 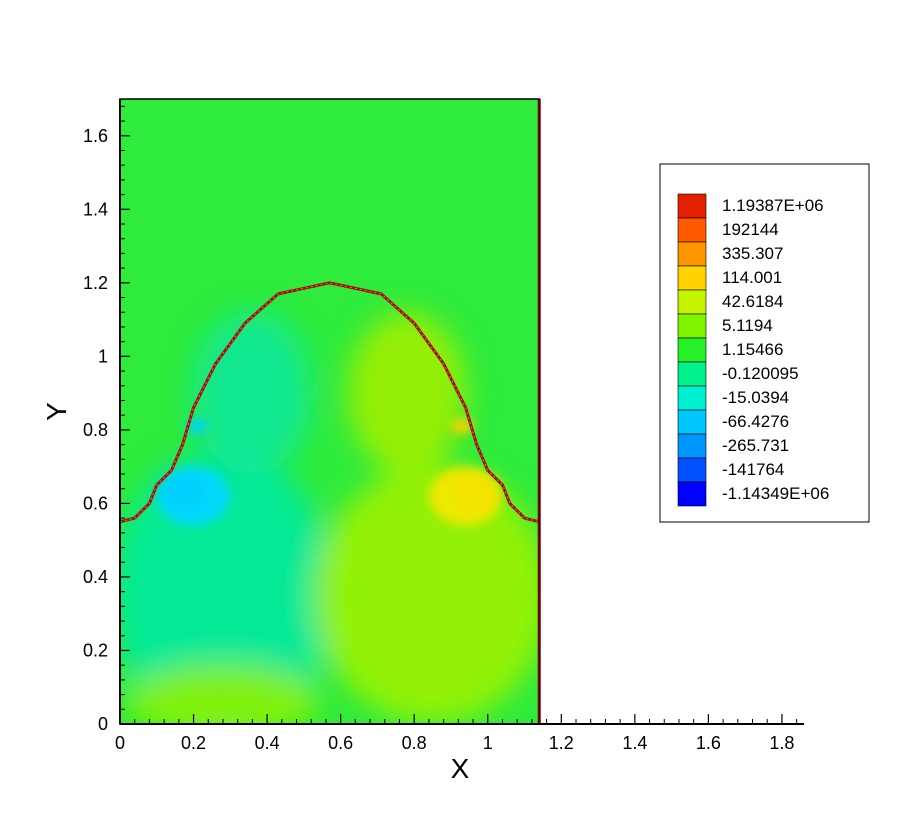 I want to click on x-tick-label: 1.2, so click(x=561, y=743).